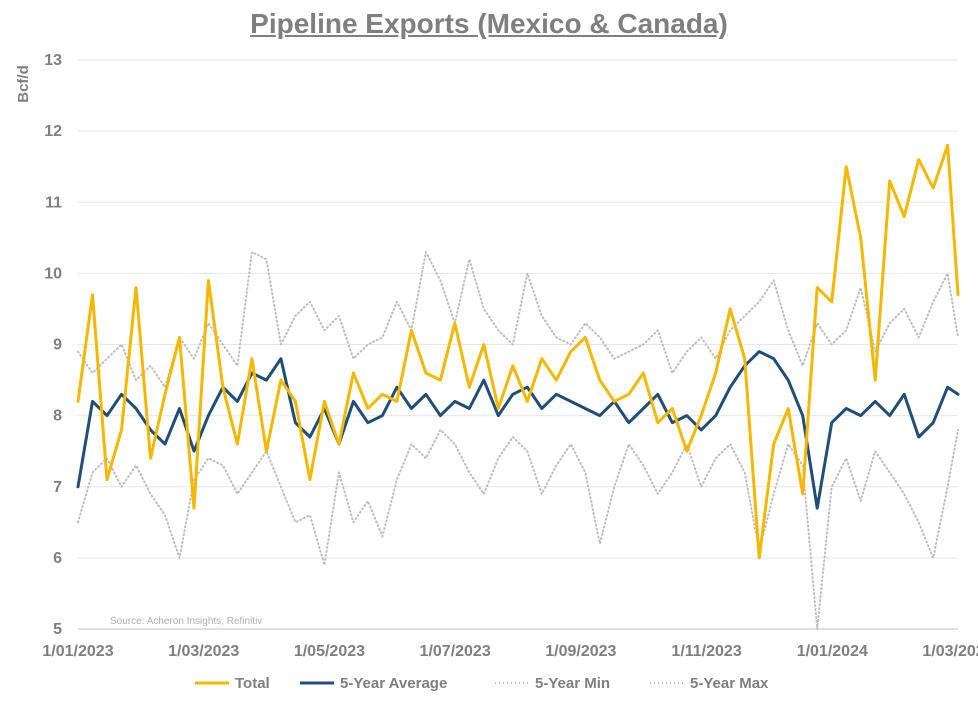 This screenshot has width=978, height=710. I want to click on y-tick-8: 8, so click(57, 416).